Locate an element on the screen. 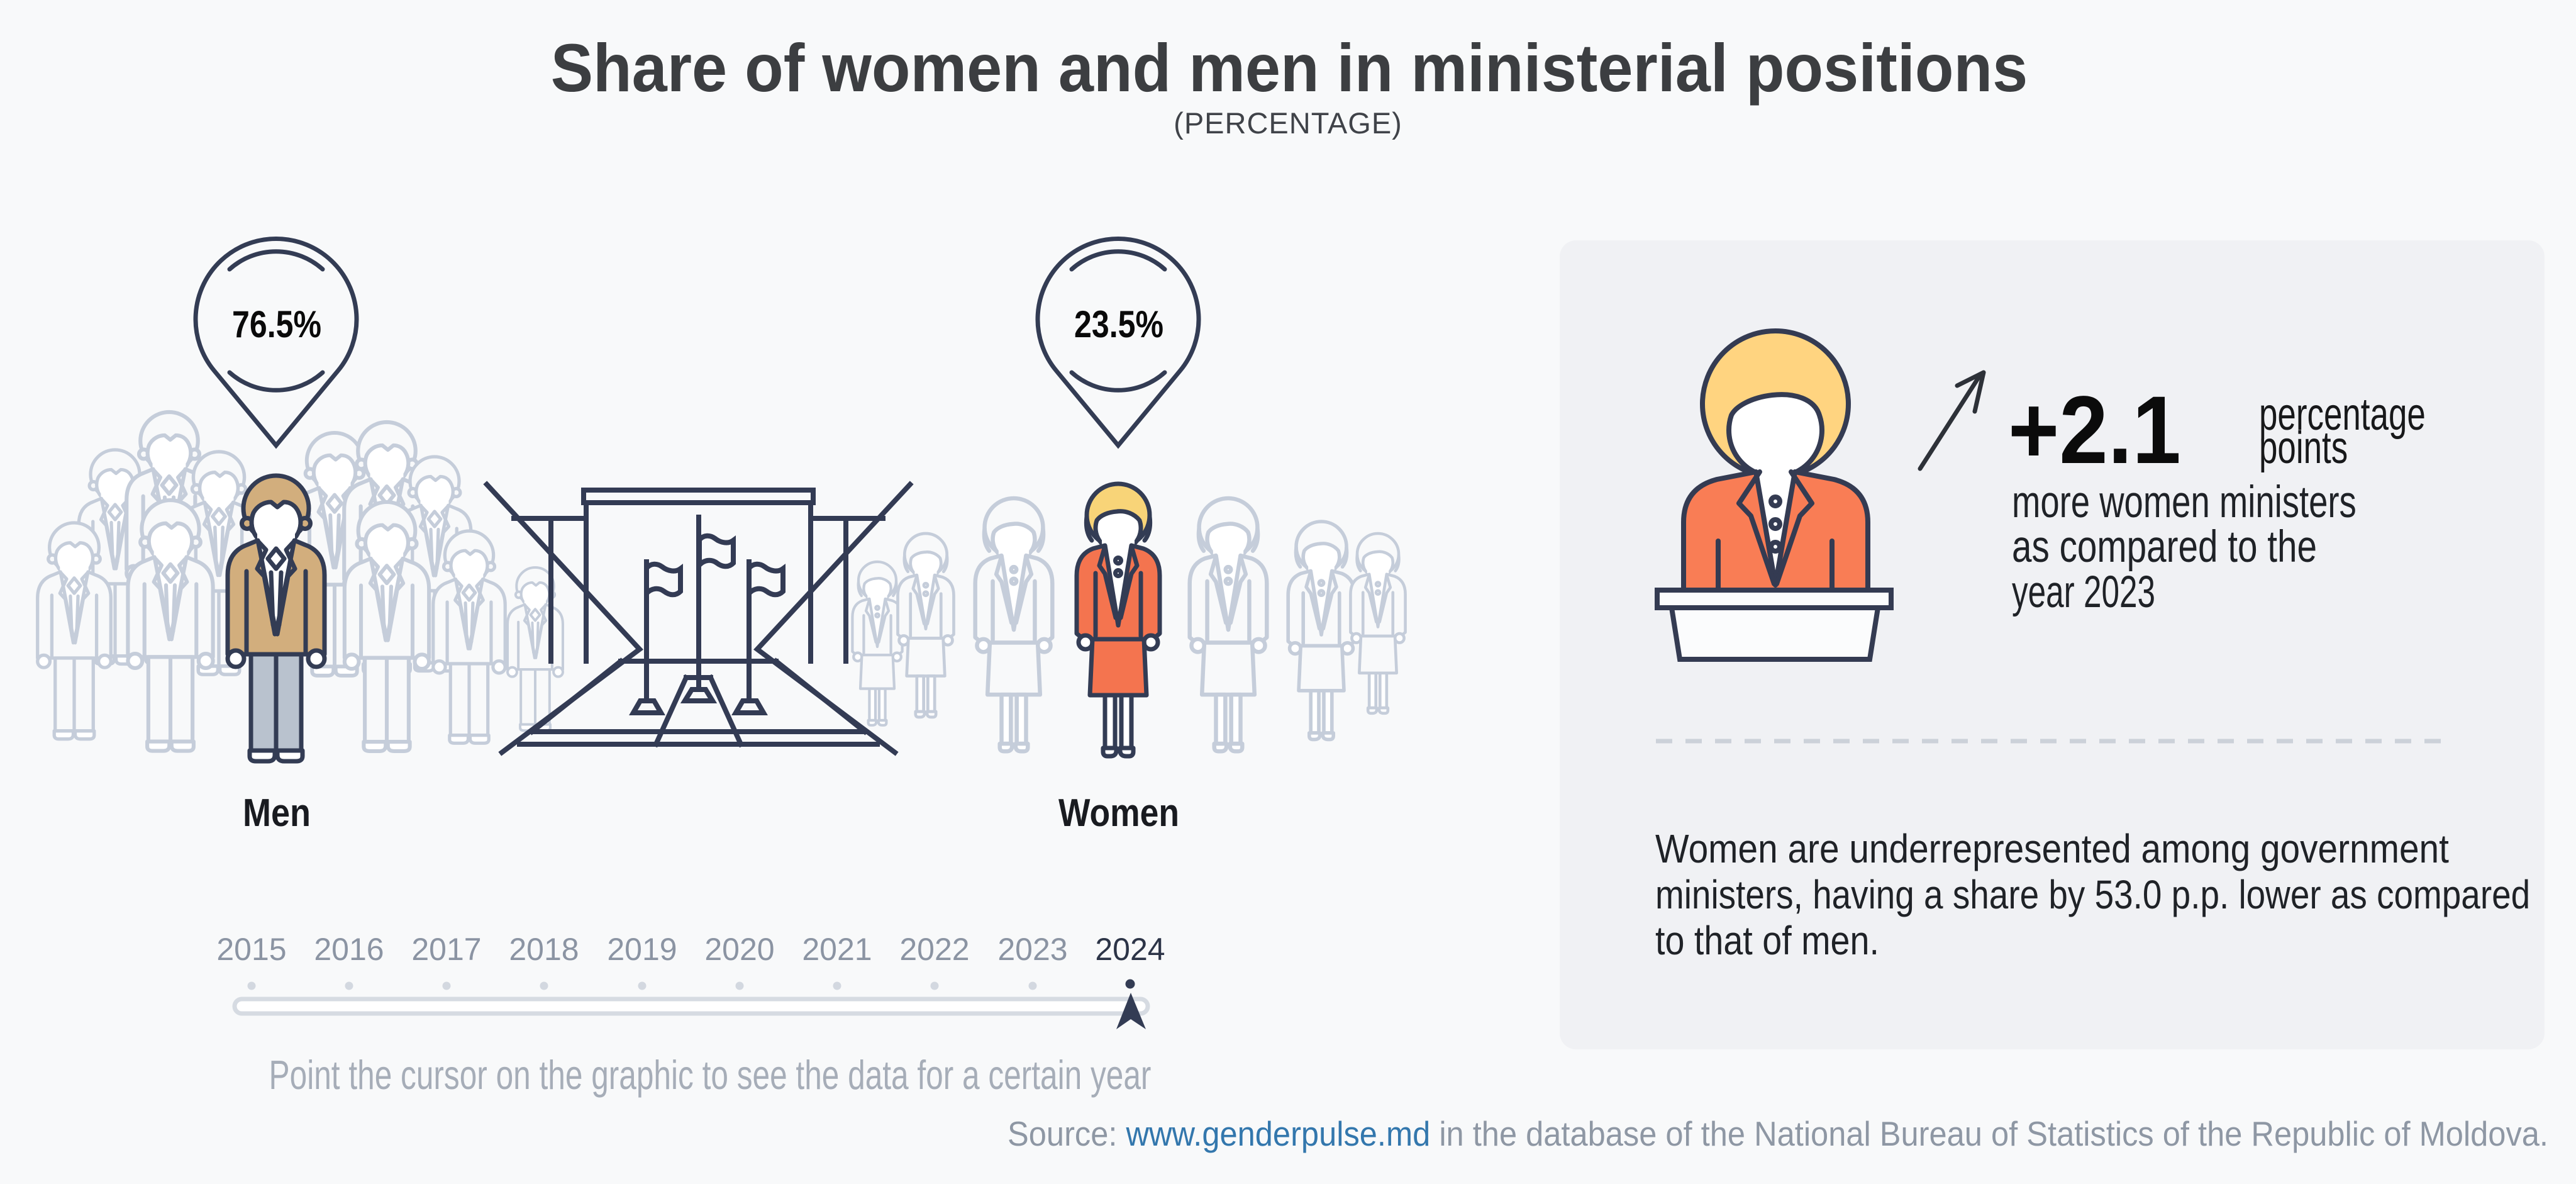 Image resolution: width=2576 pixels, height=1184 pixels. svg-text: 23.5% is located at coordinates (1118, 324).